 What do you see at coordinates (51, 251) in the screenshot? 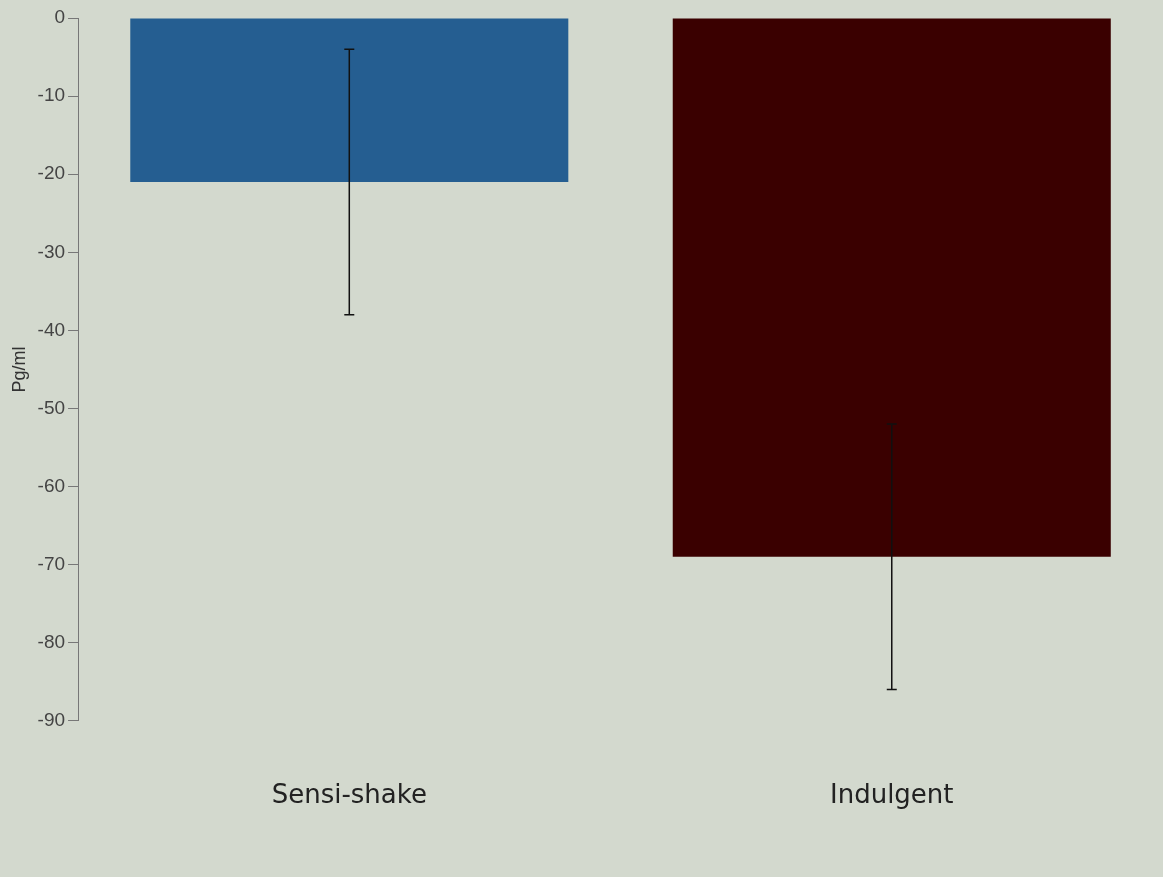
I see `y-tick-label: -30` at bounding box center [51, 251].